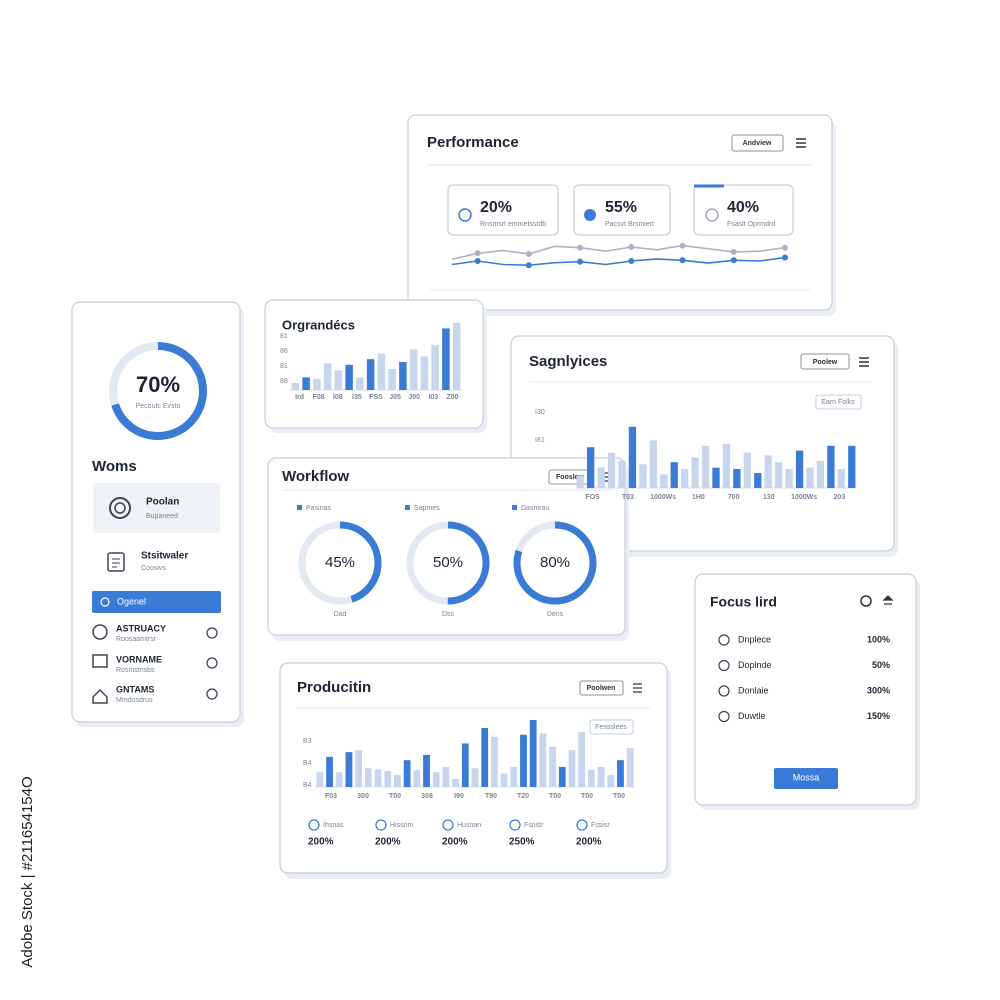 This screenshot has height=1000, width=1000. Describe the element at coordinates (376, 397) in the screenshot. I see `x-tick-label: FSS` at that location.